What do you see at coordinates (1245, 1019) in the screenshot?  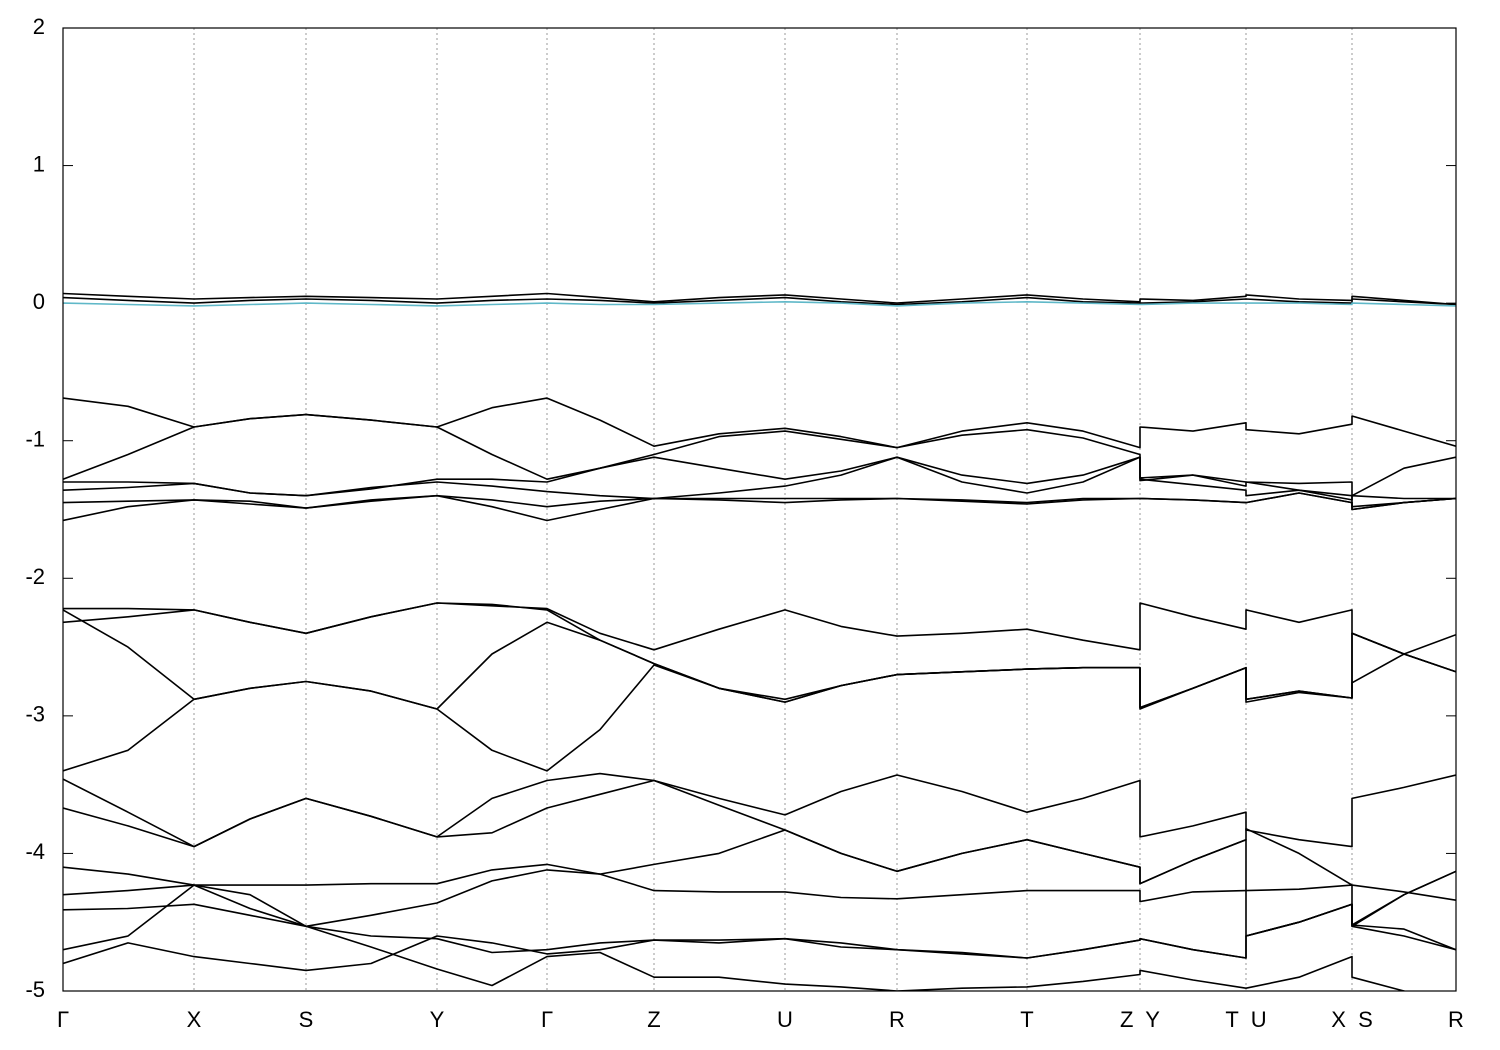 I see `x-tick-label: T U` at bounding box center [1245, 1019].